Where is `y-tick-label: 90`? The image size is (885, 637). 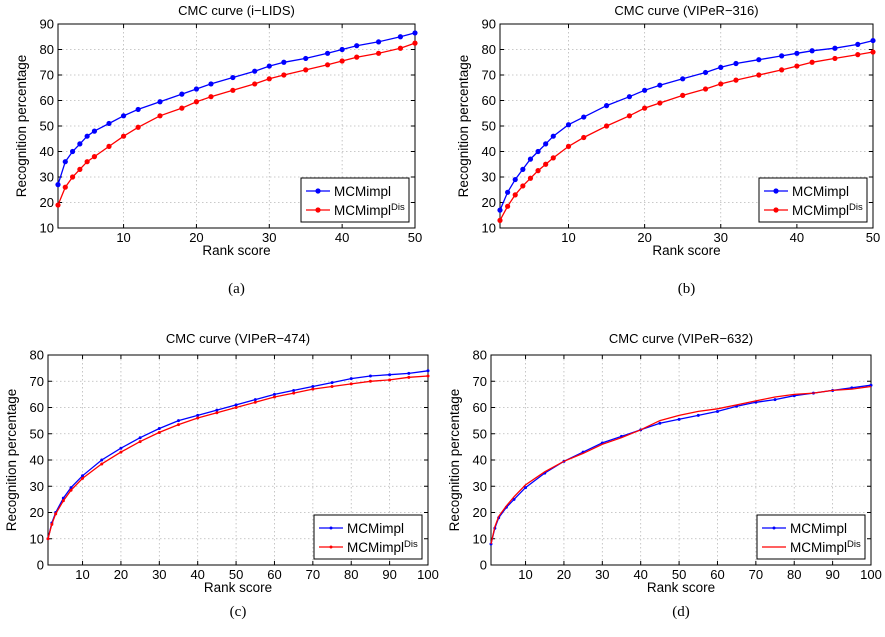
y-tick-label: 90 is located at coordinates (47, 24).